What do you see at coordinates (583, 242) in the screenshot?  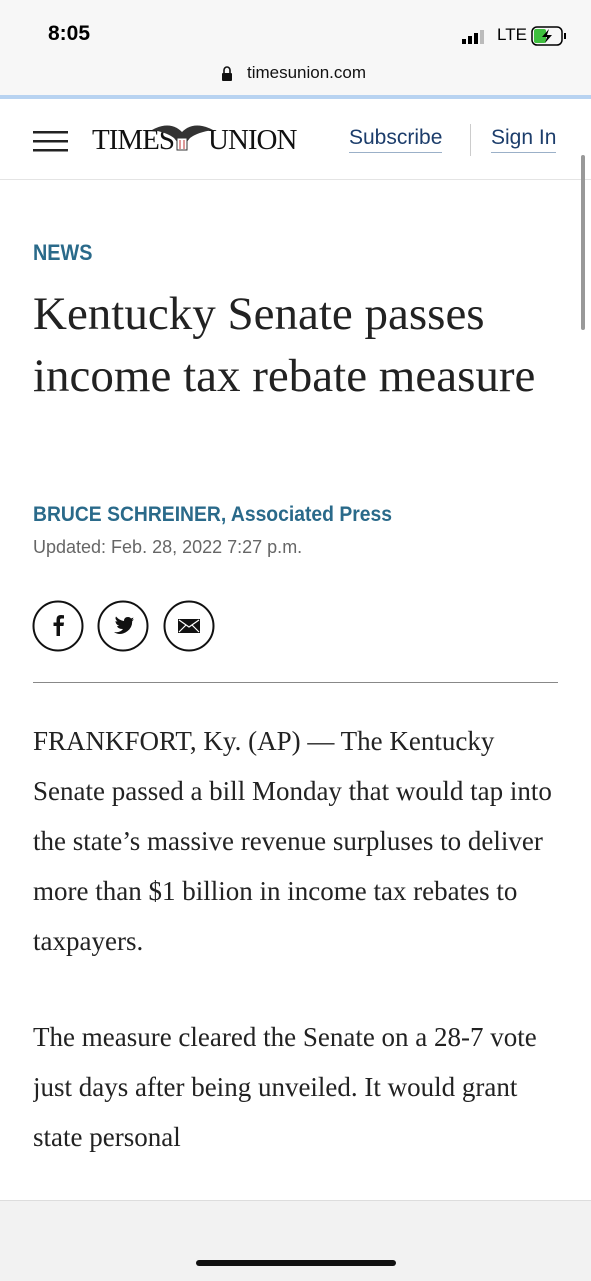 I see `scrollbar` at bounding box center [583, 242].